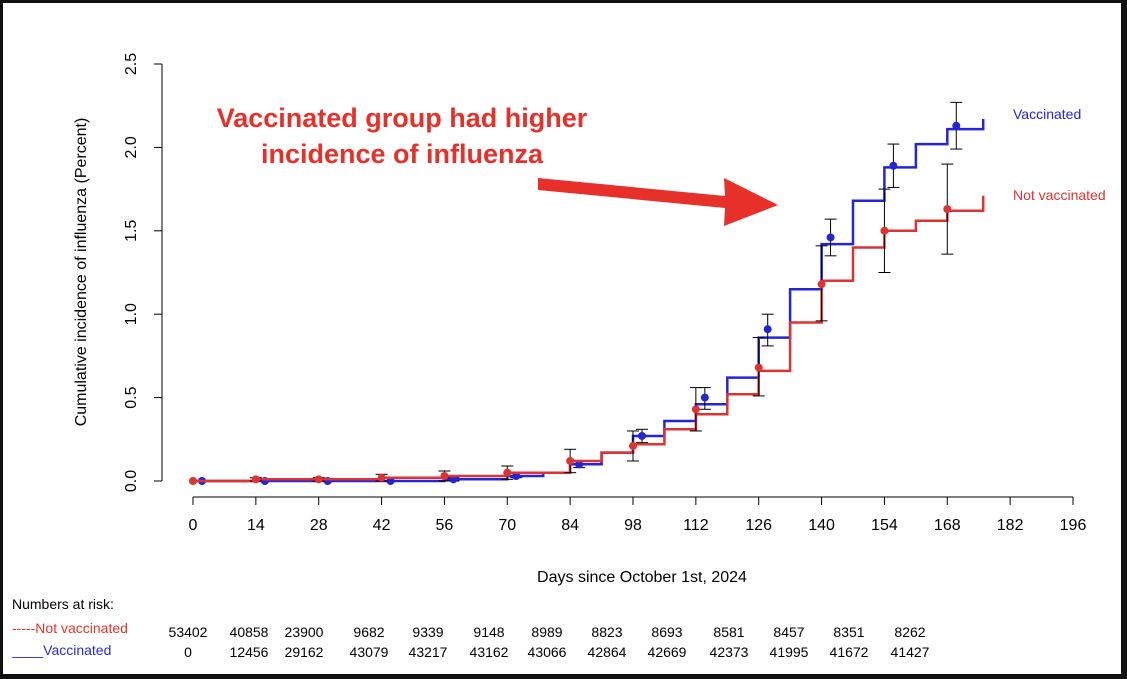 The image size is (1127, 679). Describe the element at coordinates (789, 632) in the screenshot. I see `risk-count-not-vaccinated: 8457` at that location.